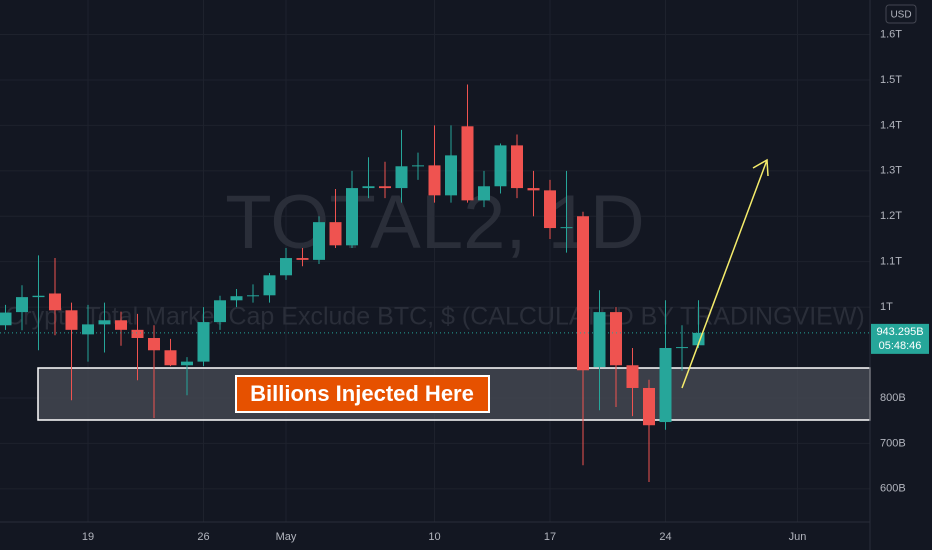 The width and height of the screenshot is (932, 550). I want to click on arrow-head, so click(760, 167).